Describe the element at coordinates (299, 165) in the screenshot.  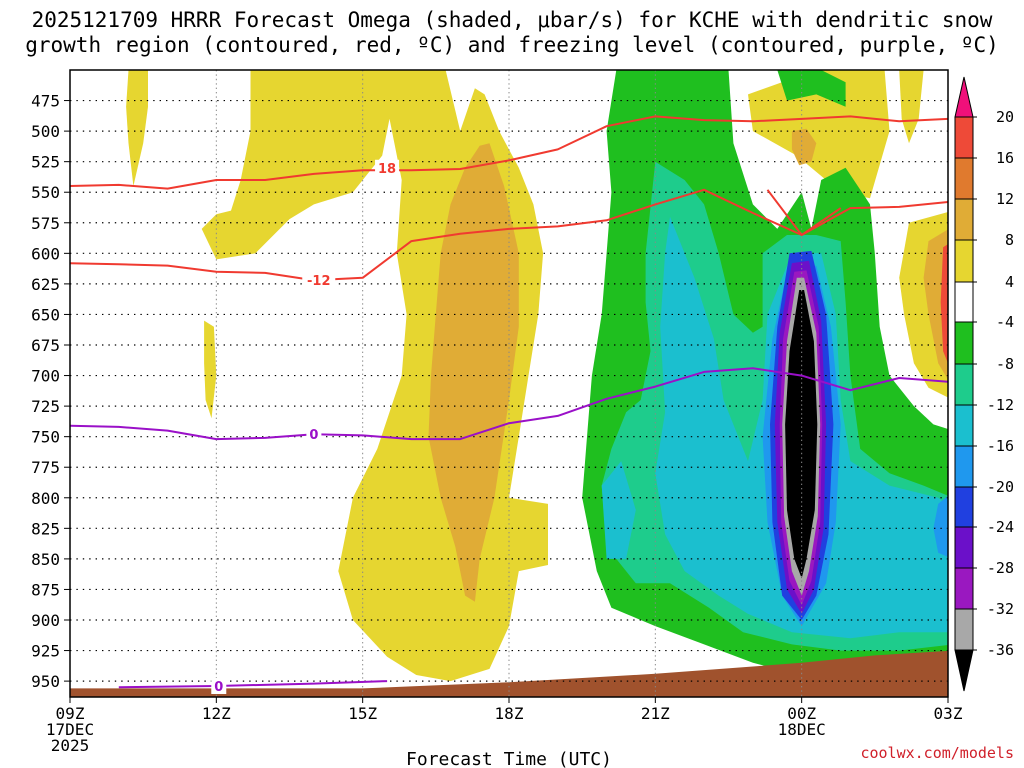
I see `region-yellow-upper-left` at that location.